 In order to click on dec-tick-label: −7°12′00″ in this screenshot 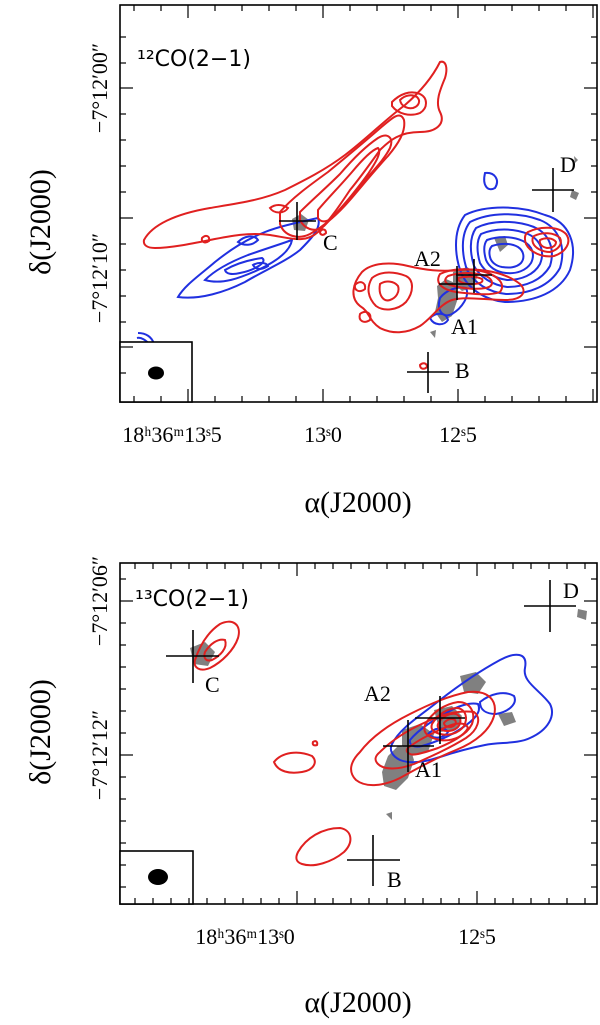, I will do `click(99, 88)`.